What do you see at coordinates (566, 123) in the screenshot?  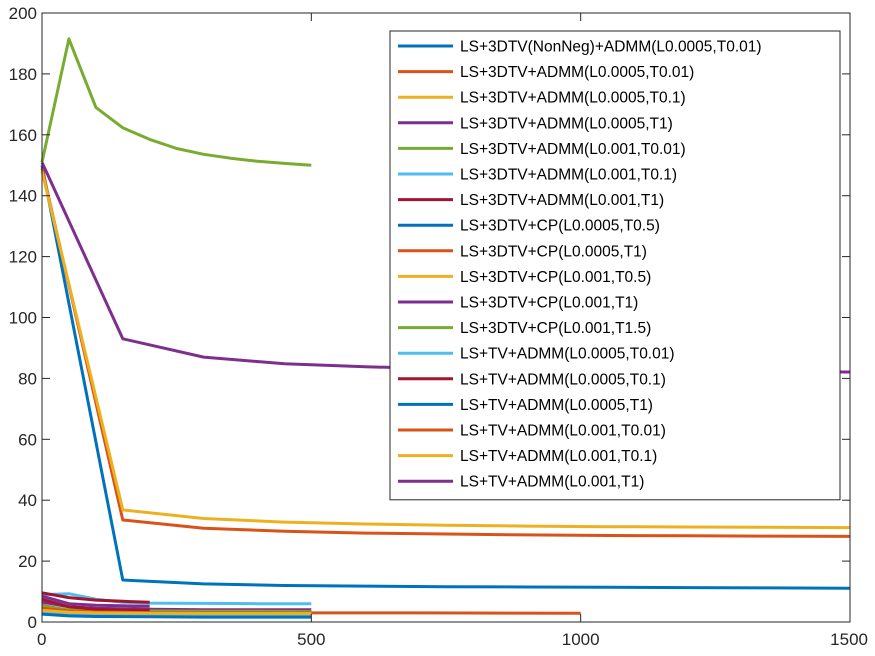 I see `legend-label-4: LS+3DTV+ADMM(L0.0005,T1)` at bounding box center [566, 123].